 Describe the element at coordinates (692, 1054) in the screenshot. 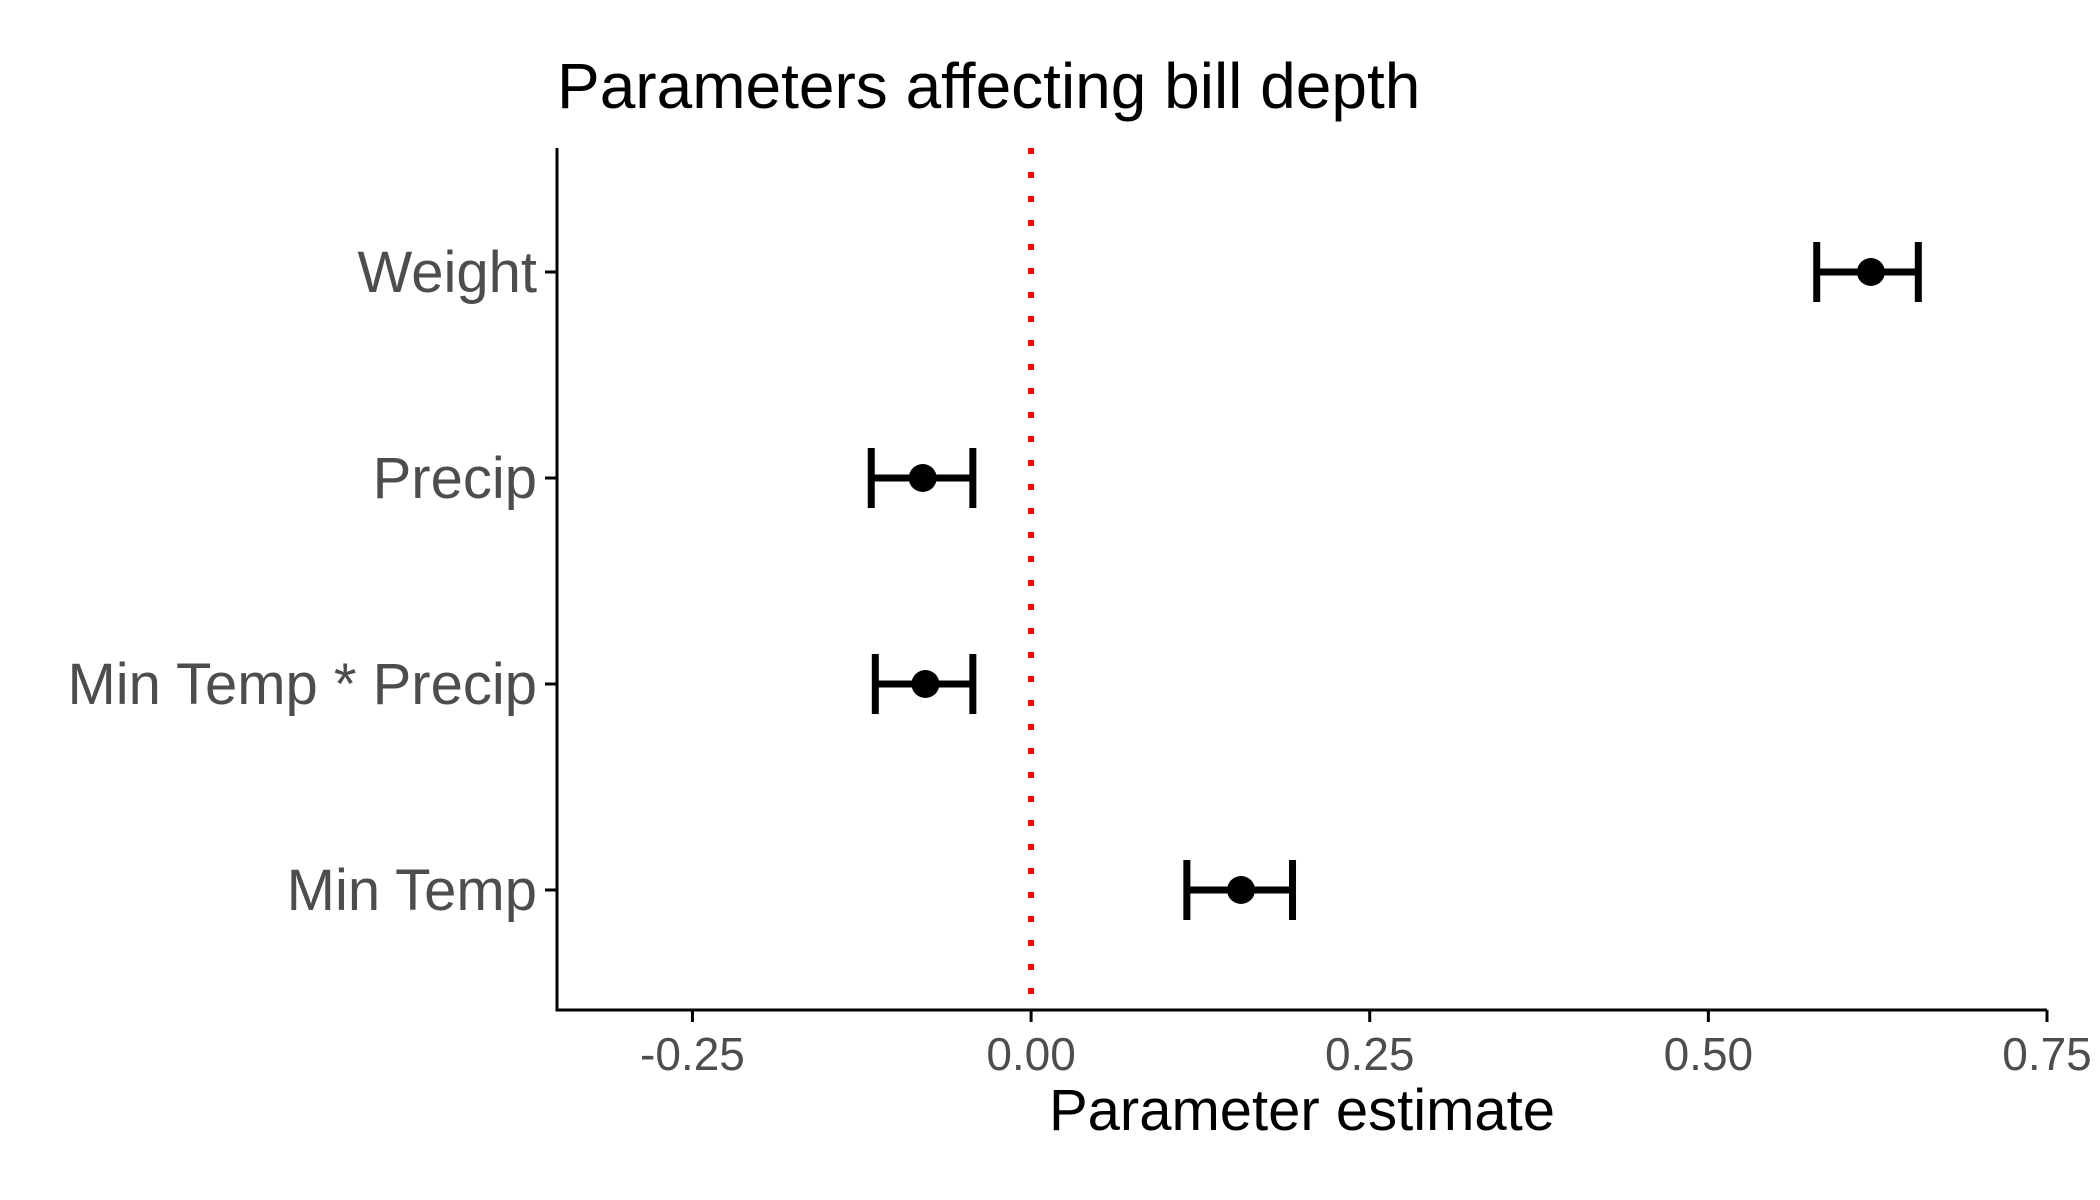

I see `x-tick-label: -0.25` at that location.